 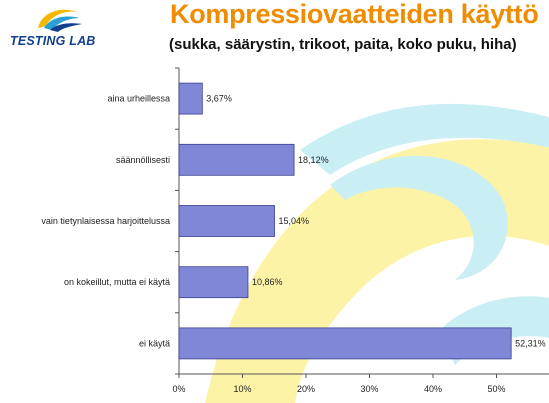 What do you see at coordinates (424, 139) in the screenshot?
I see `blue-swirl-arc` at bounding box center [424, 139].